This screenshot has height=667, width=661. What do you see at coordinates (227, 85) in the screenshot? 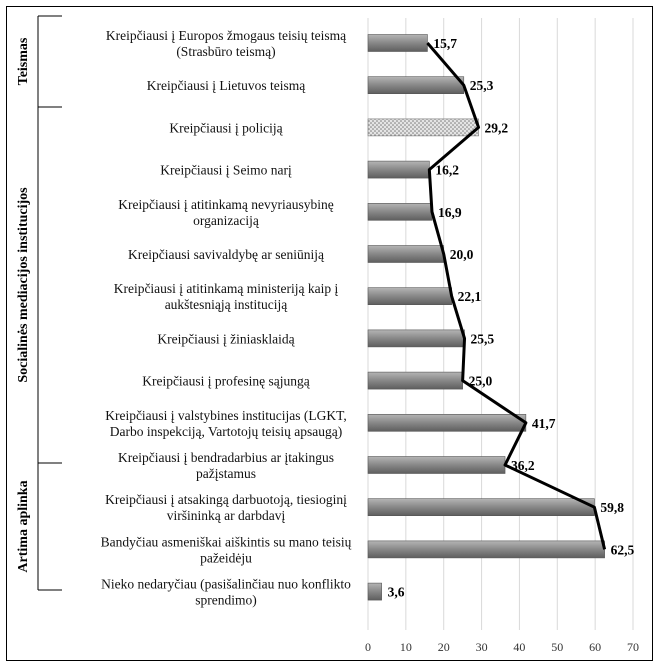
I see `category-label: Kreipčiausi į Lietuvos teismą` at bounding box center [227, 85].